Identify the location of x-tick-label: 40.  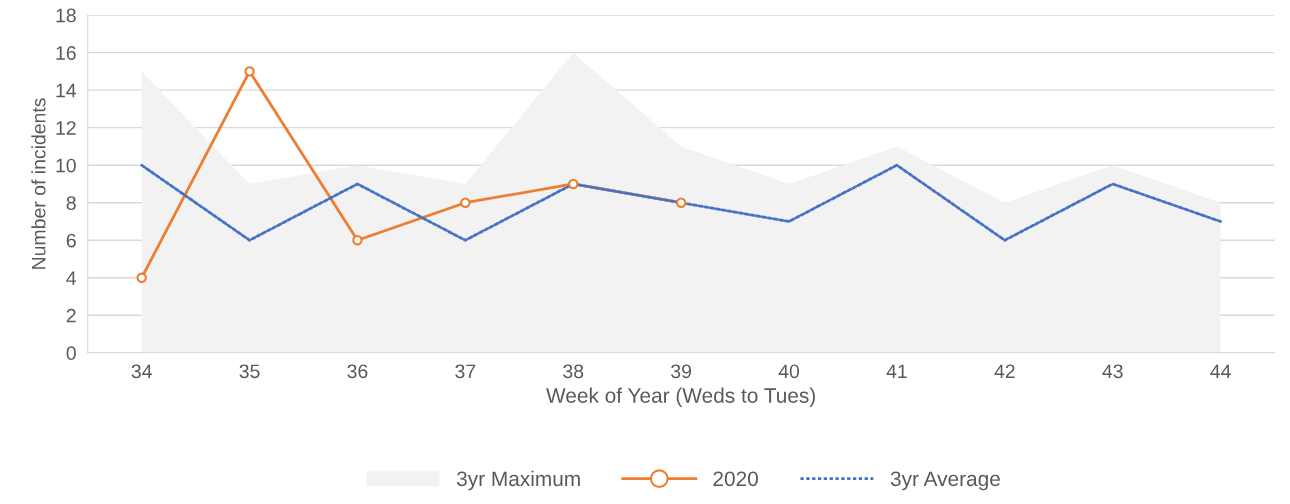
(789, 371).